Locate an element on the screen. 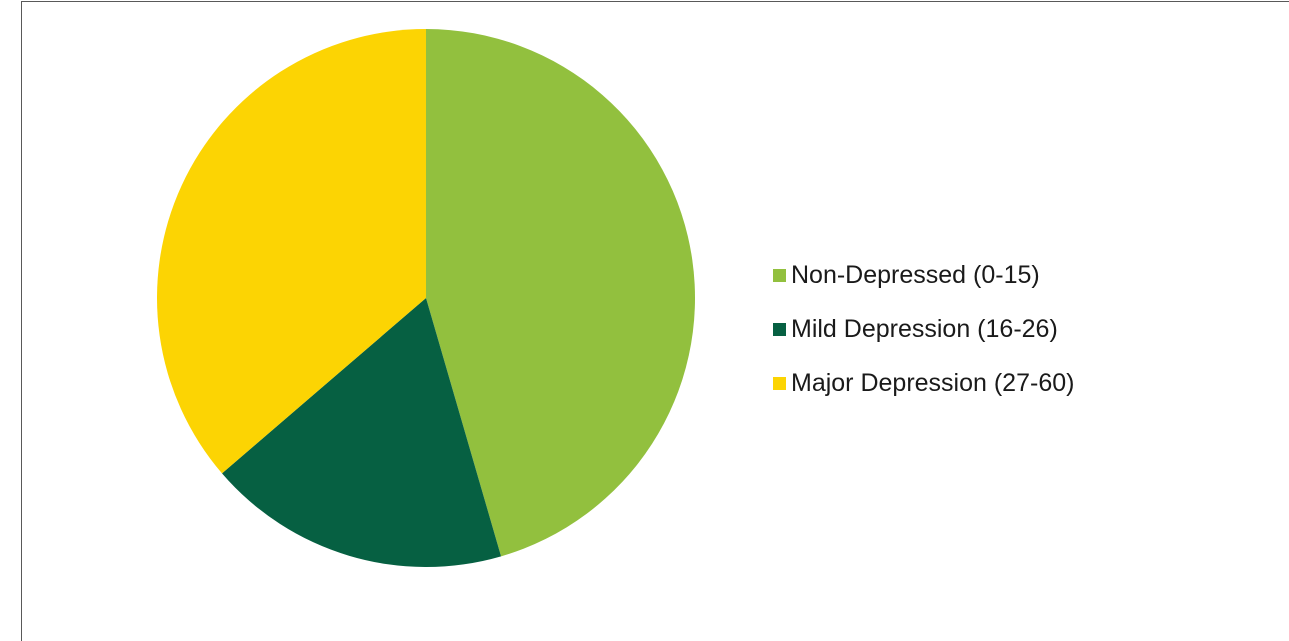 Image resolution: width=1289 pixels, height=641 pixels. pie-slice-major-depression is located at coordinates (291, 251).